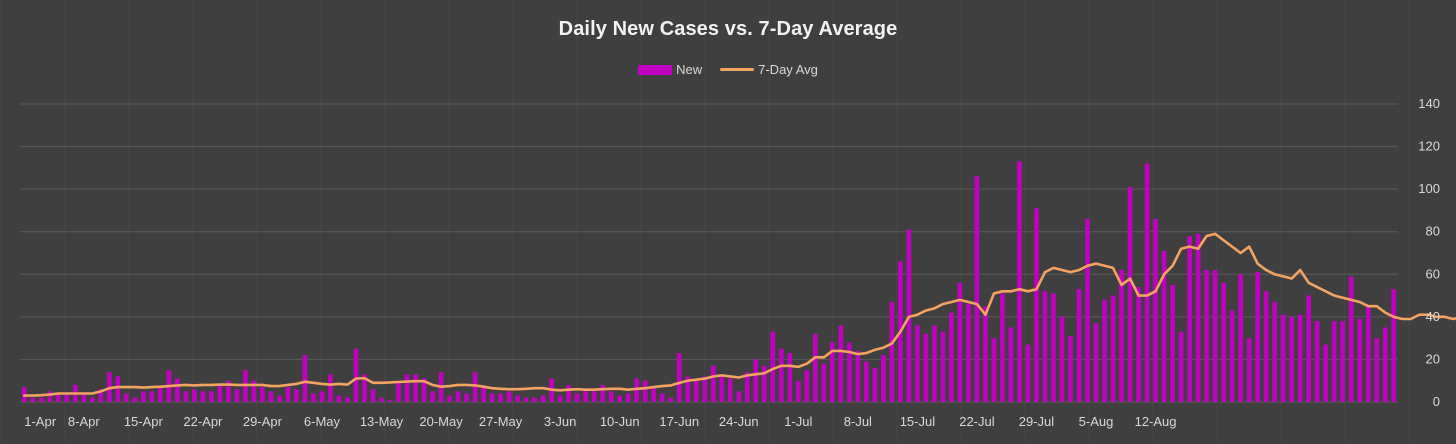 This screenshot has height=444, width=1456. What do you see at coordinates (670, 69) in the screenshot?
I see `legend-item-new: New` at bounding box center [670, 69].